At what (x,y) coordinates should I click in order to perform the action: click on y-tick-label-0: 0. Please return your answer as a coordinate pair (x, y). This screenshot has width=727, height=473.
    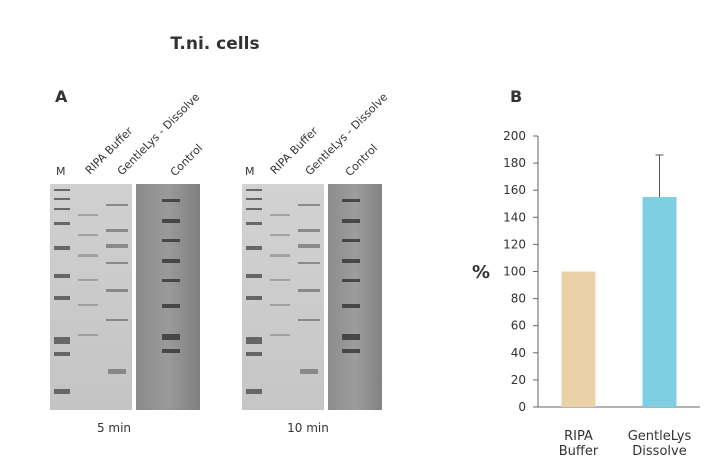
    Looking at the image, I should click on (522, 407).